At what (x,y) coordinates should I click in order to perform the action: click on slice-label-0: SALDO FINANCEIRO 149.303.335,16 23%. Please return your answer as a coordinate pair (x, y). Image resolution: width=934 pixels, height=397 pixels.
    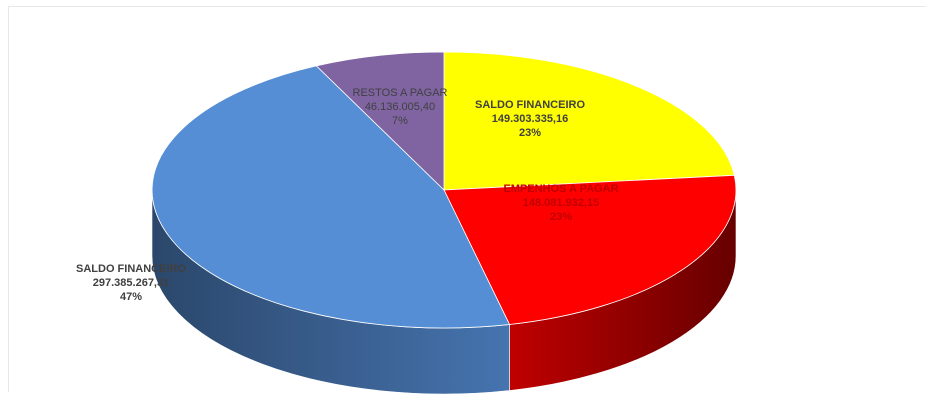
    Looking at the image, I should click on (530, 119).